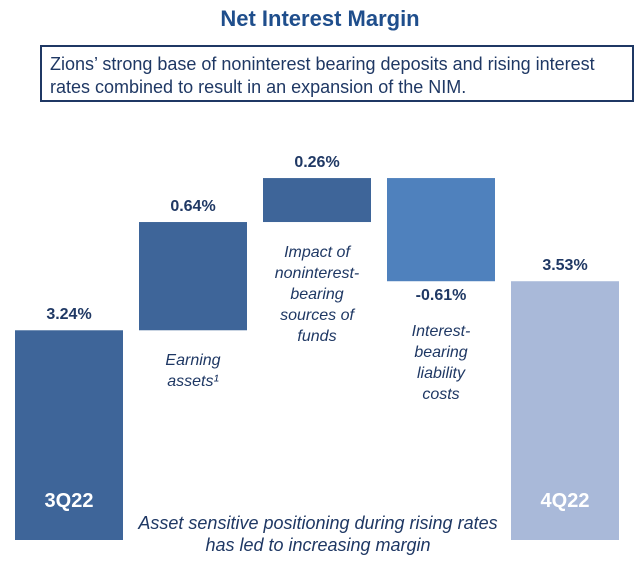  Describe the element at coordinates (441, 363) in the screenshot. I see `category-label: Interest-bearing liability costs` at that location.